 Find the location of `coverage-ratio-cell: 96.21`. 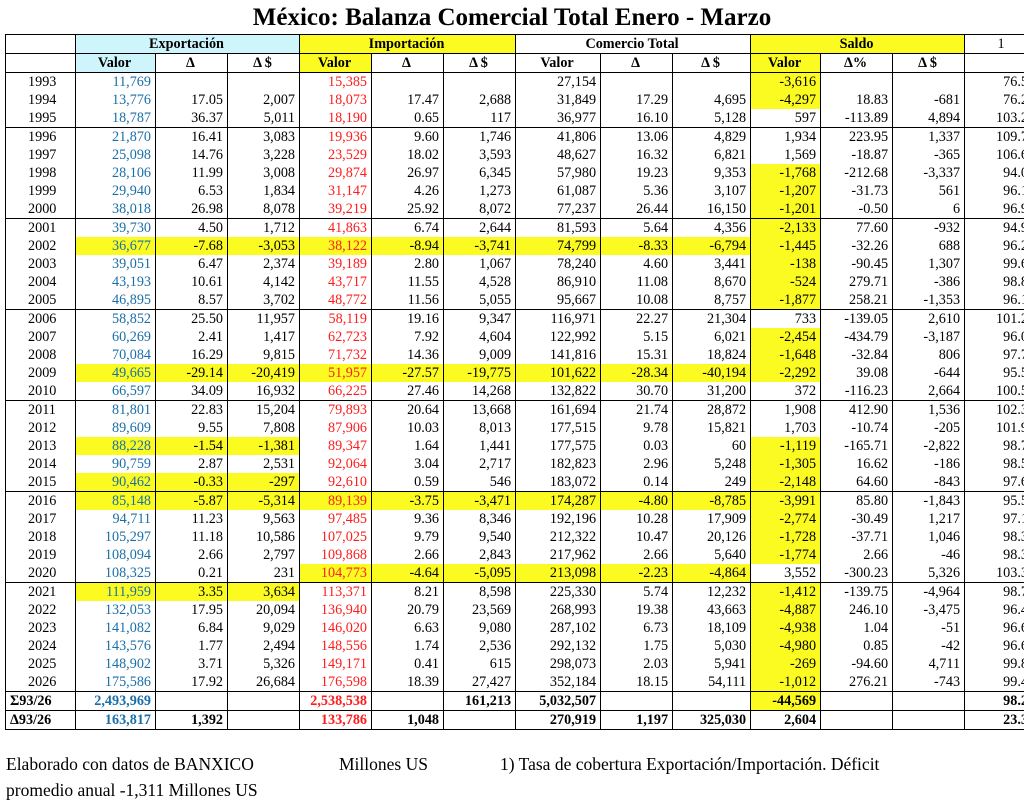

coverage-ratio-cell: 96.21 is located at coordinates (994, 246).